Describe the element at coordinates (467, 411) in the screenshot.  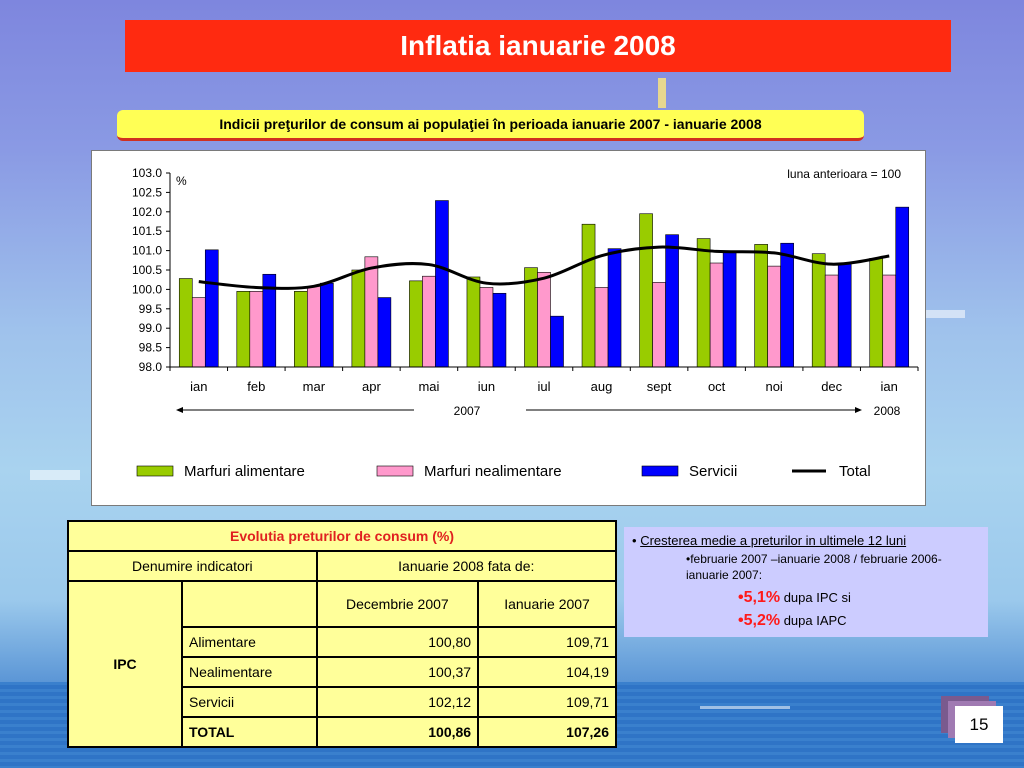
I see `year-label: 2007` at that location.